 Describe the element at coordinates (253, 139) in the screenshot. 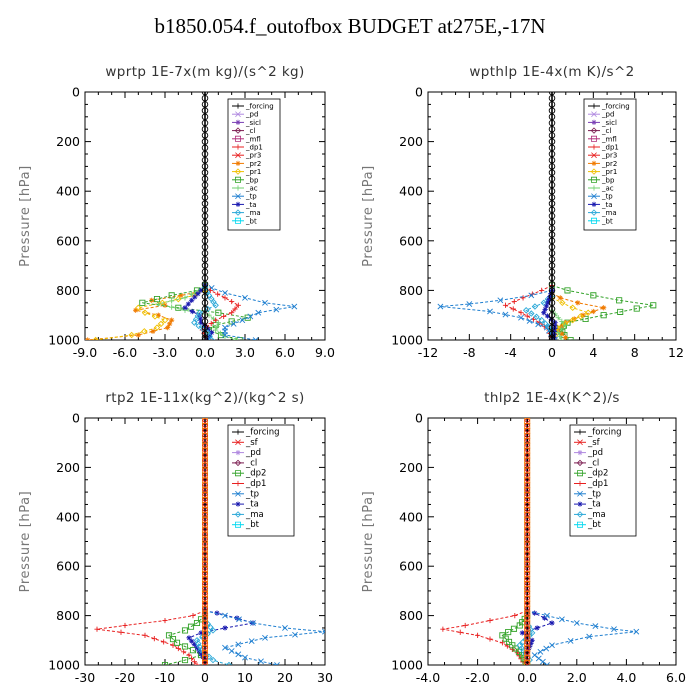

I see `legend-label: _mfl` at that location.